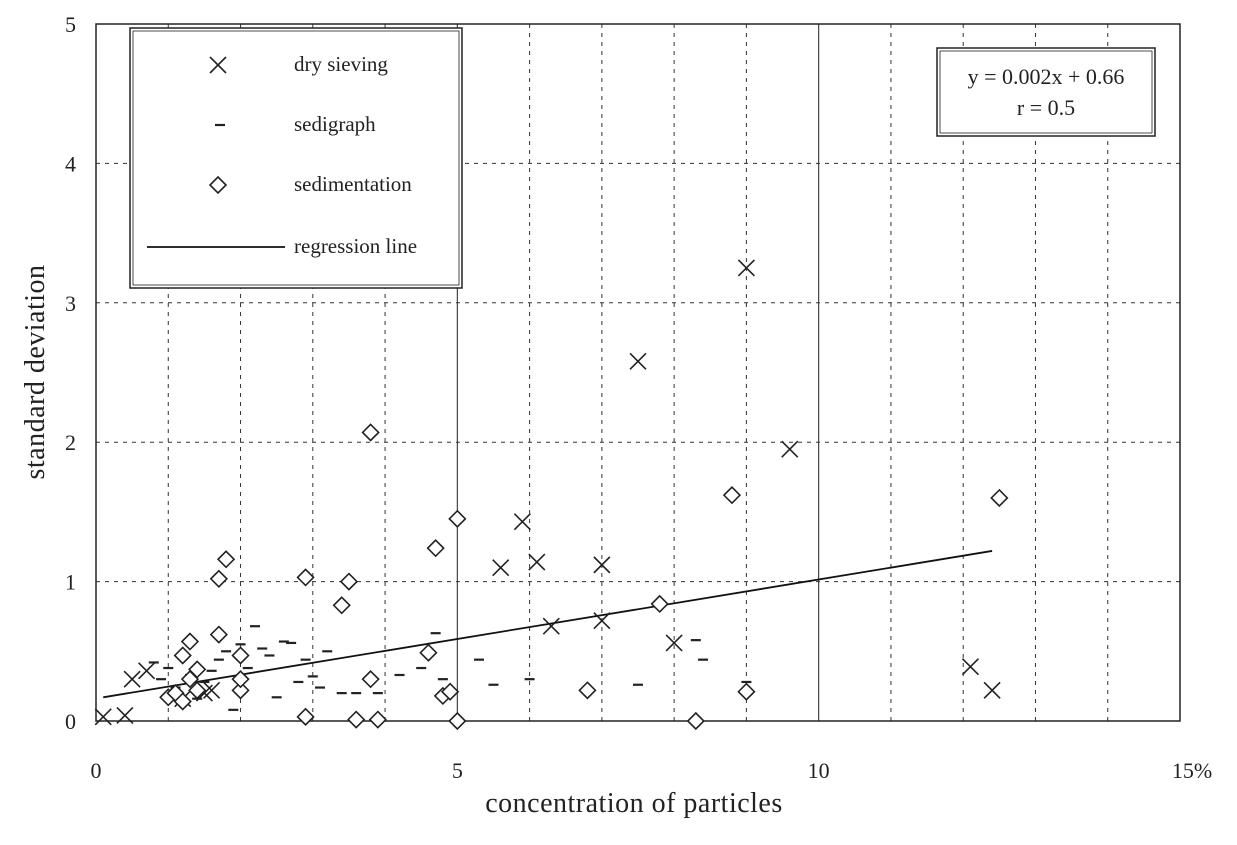  Describe the element at coordinates (1046, 92) in the screenshot. I see `equation-box: y = 0.002x + 0.66 r = 0.5` at that location.